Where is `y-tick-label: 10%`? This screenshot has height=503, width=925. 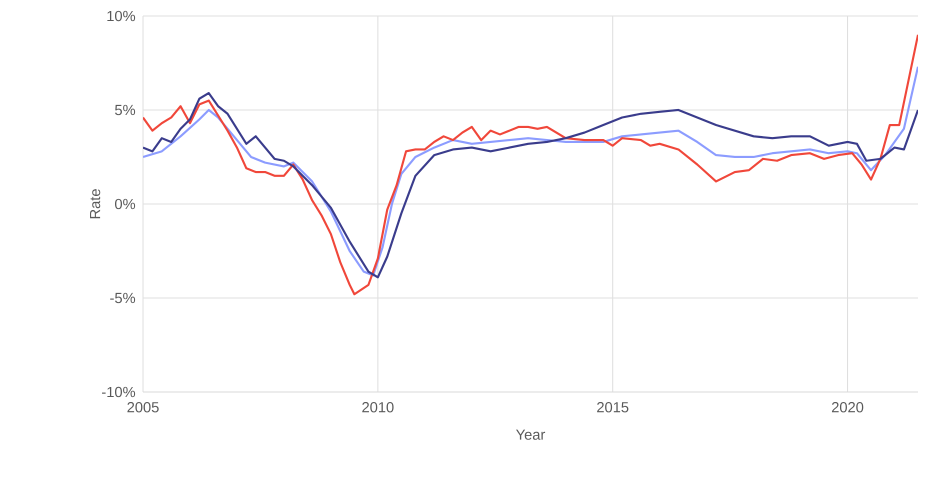
y-tick-label: 10% is located at coordinates (121, 16).